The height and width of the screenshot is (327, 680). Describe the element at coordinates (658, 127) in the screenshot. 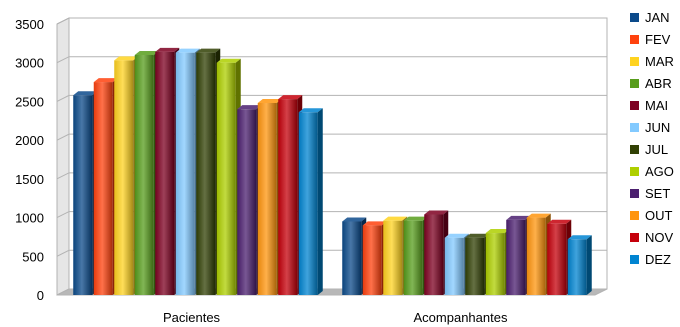

I see `legend-label: JUN` at that location.